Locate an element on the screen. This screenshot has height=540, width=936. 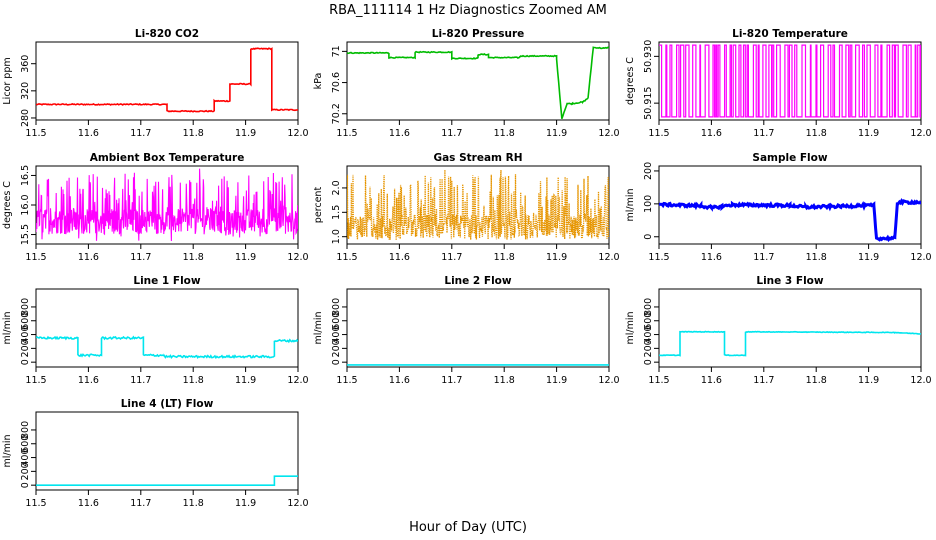
y-tick-label: 70.6 is located at coordinates (336, 82).